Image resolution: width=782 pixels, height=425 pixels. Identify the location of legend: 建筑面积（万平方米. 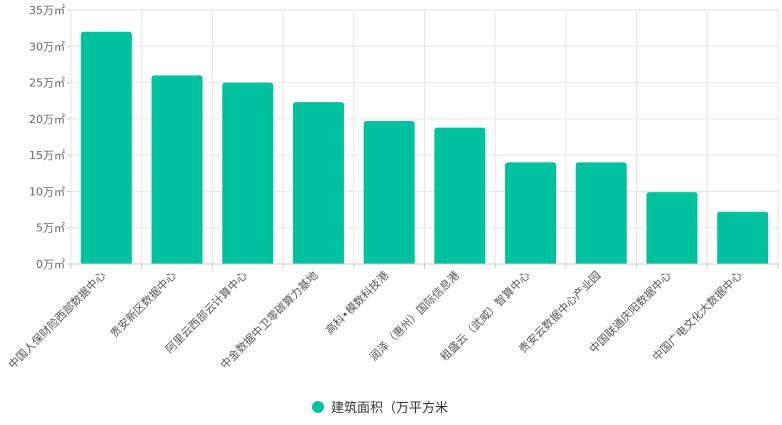
(380, 408).